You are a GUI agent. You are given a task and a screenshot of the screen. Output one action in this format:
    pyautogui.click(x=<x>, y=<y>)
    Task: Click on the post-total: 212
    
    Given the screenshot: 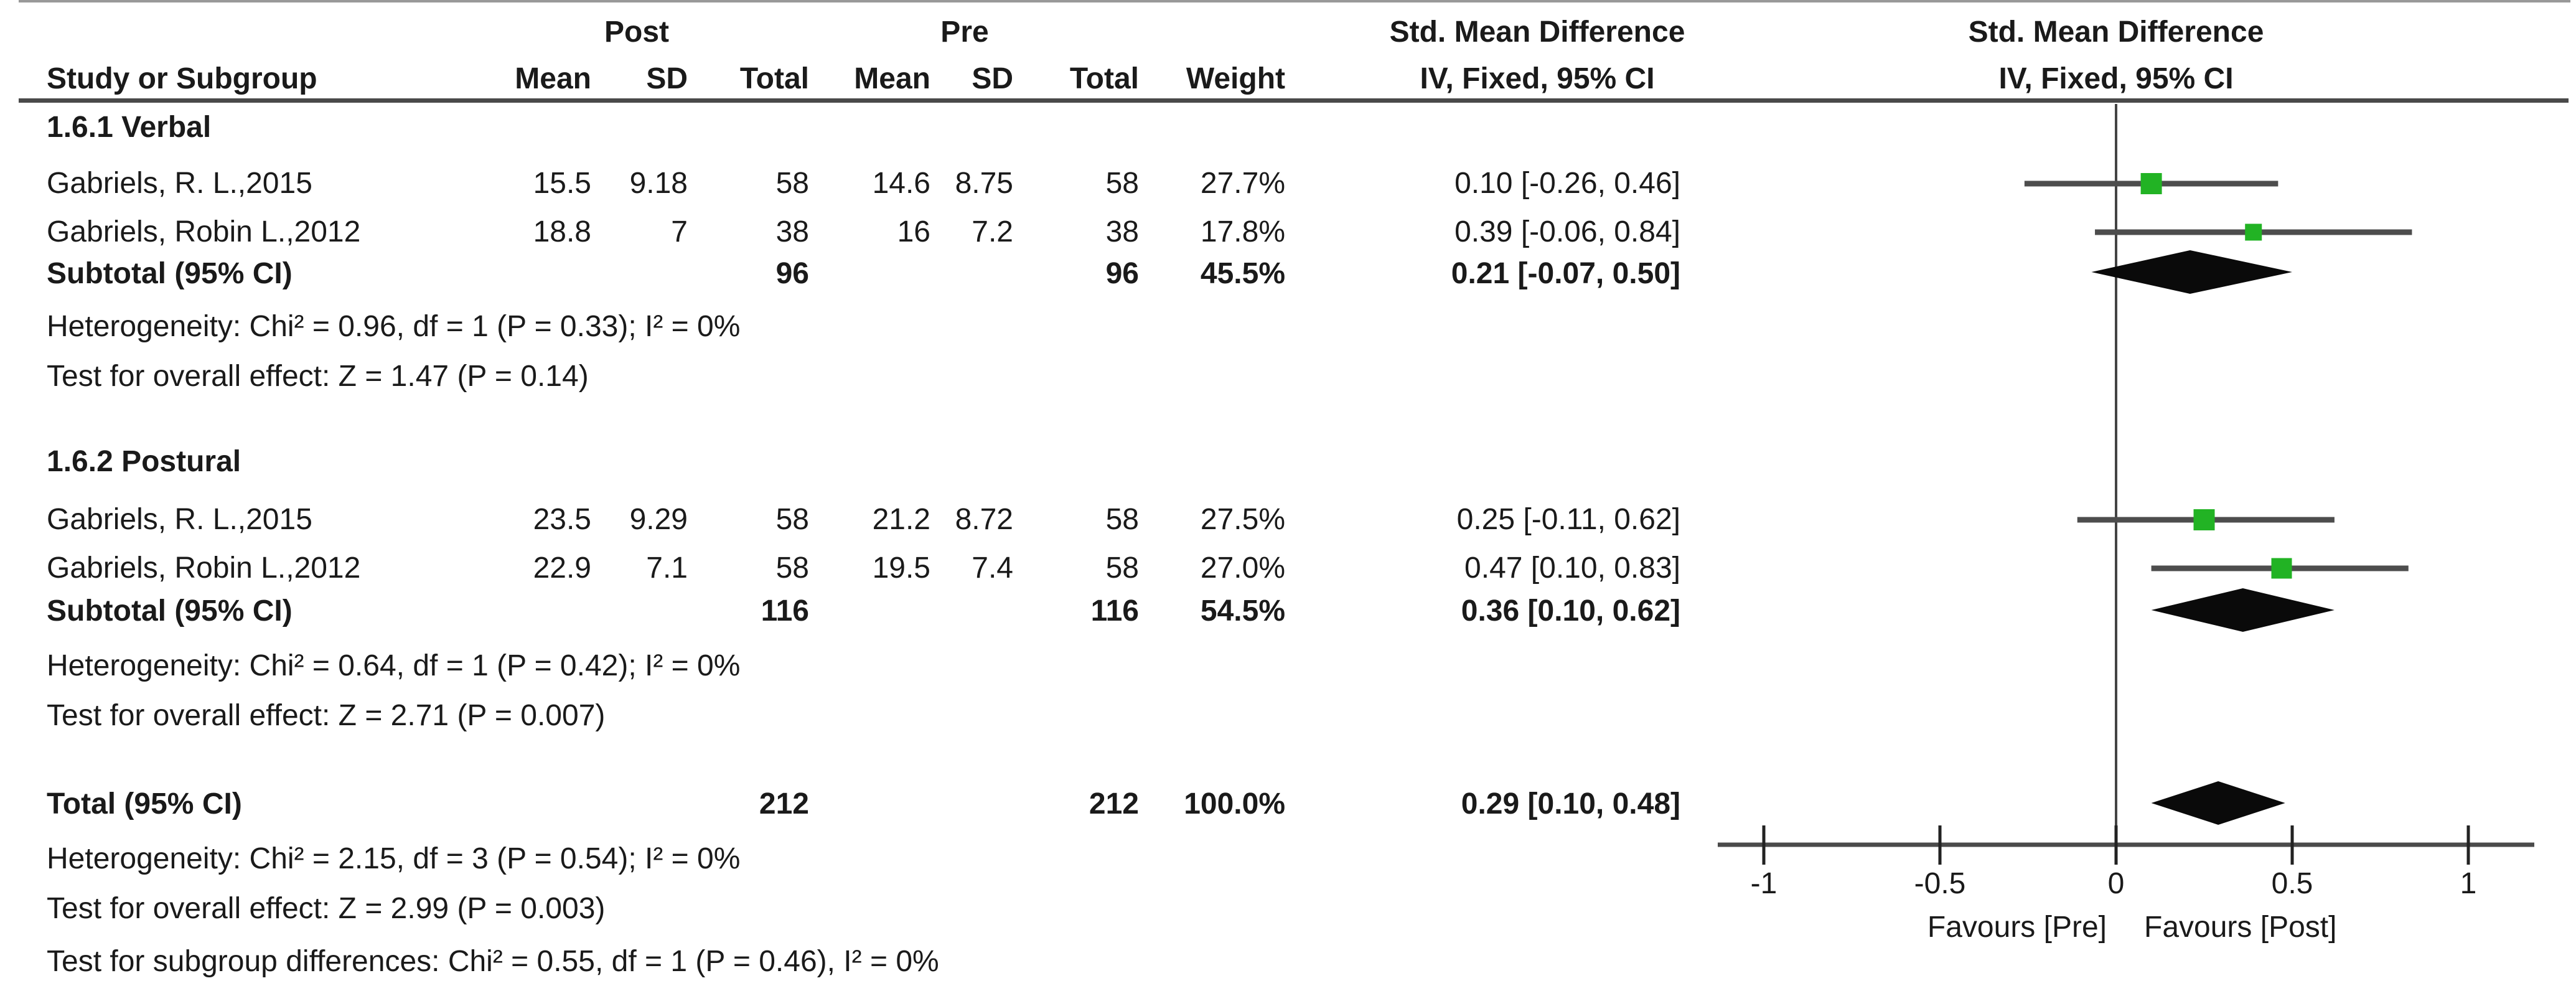 What is the action you would take?
    pyautogui.click(x=784, y=803)
    